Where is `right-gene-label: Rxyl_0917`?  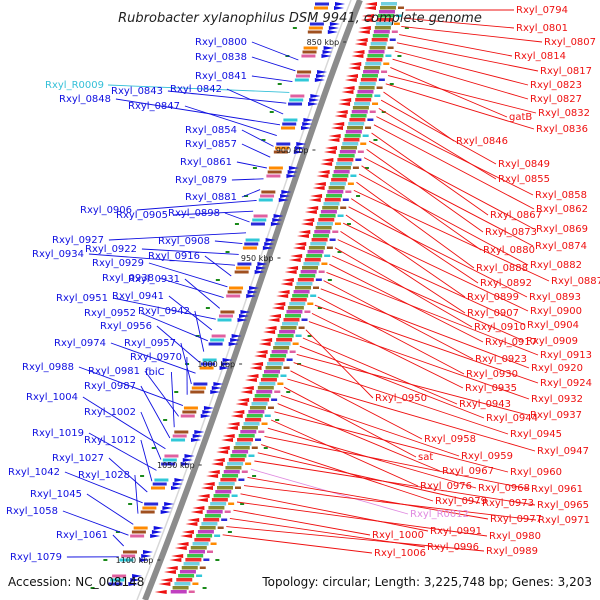 right-gene-label: Rxyl_0917 is located at coordinates (511, 342).